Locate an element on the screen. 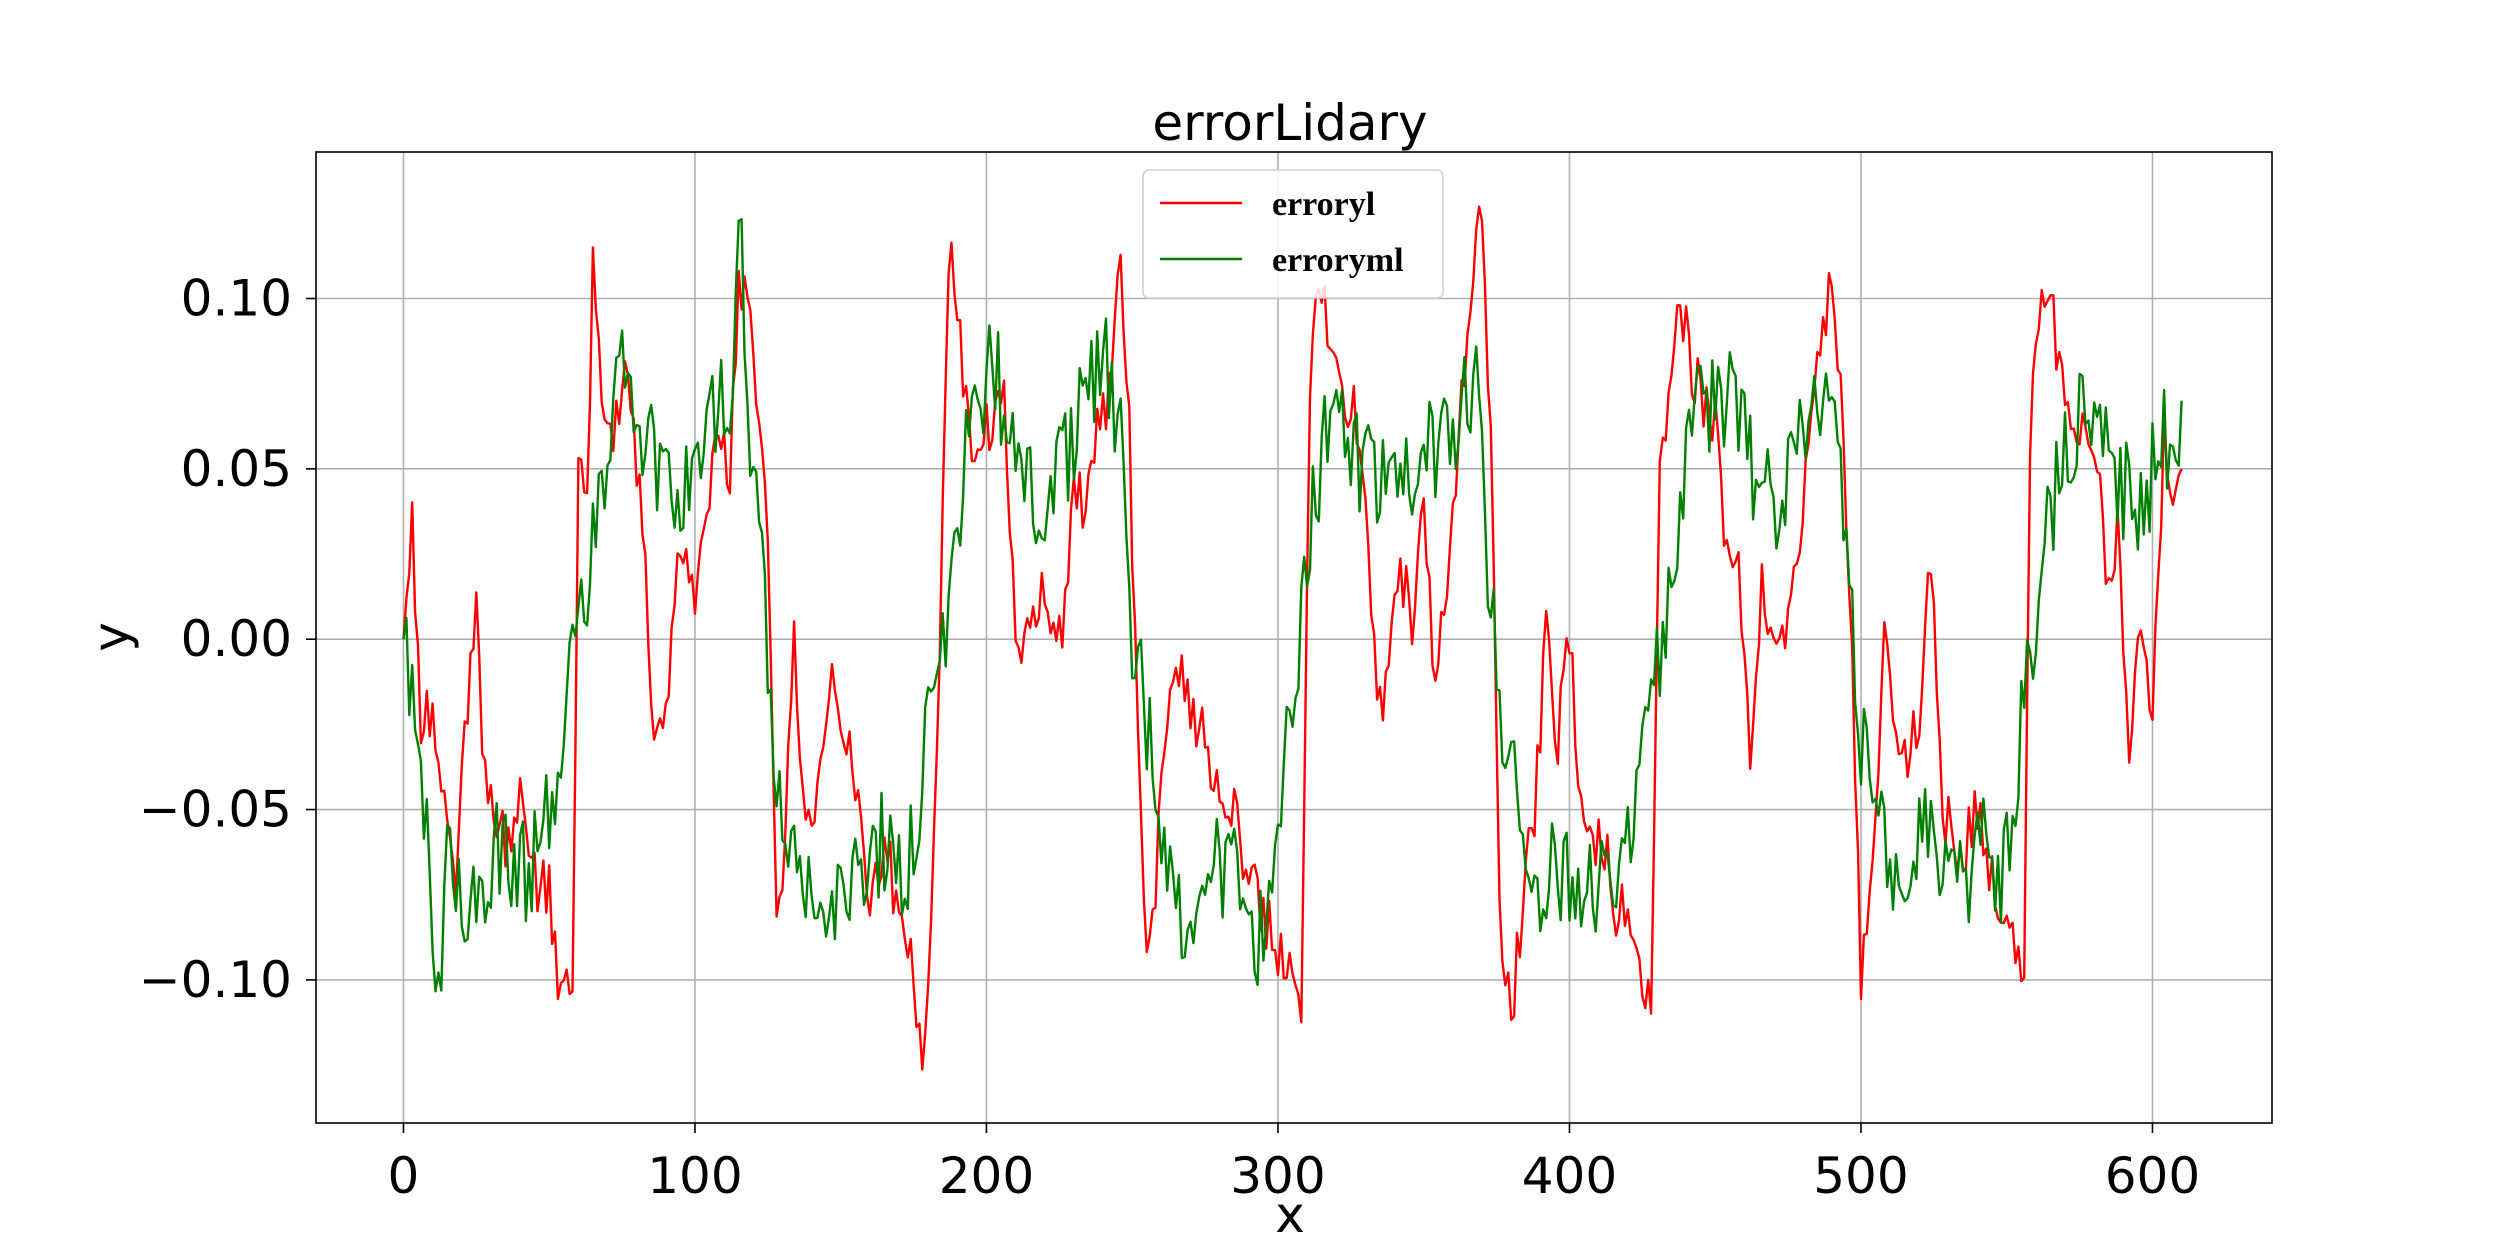  x-axis: 0 100 200 300 400 500 600 is located at coordinates (1294, 1164).